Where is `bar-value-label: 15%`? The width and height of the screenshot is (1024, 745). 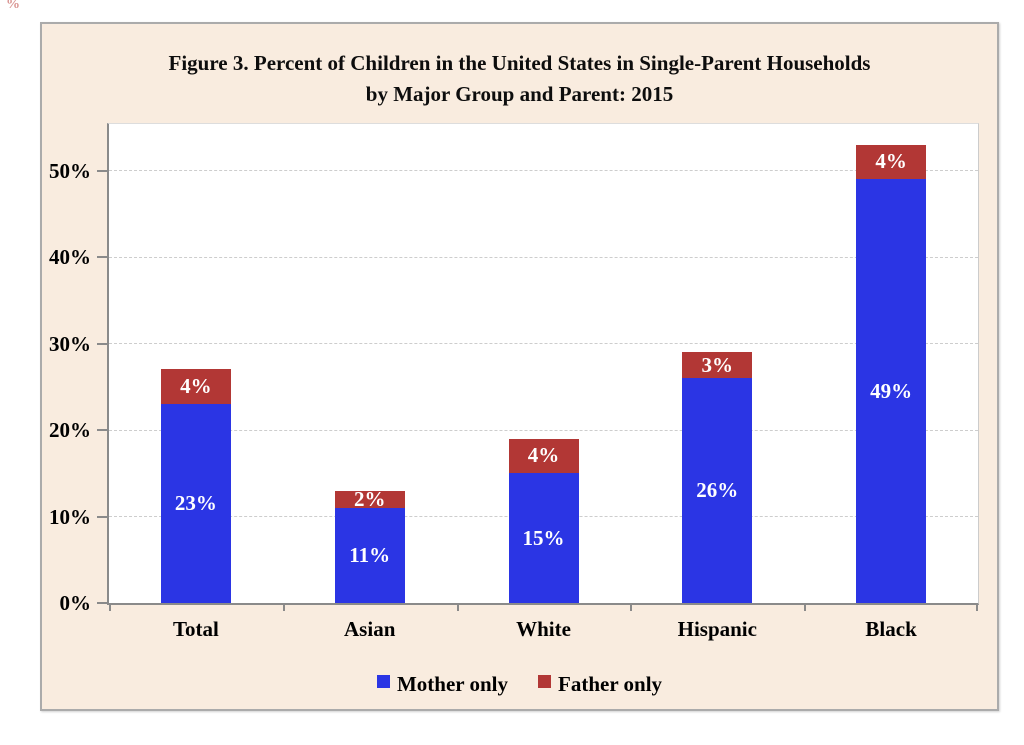 bar-value-label: 15% is located at coordinates (543, 537).